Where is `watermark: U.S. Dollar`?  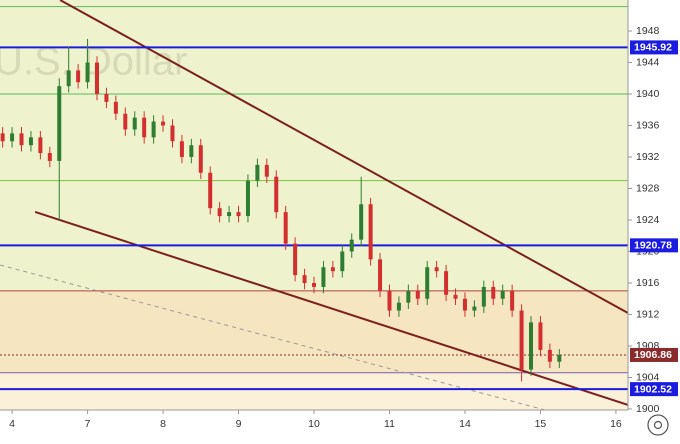 watermark: U.S. Dollar is located at coordinates (93, 62).